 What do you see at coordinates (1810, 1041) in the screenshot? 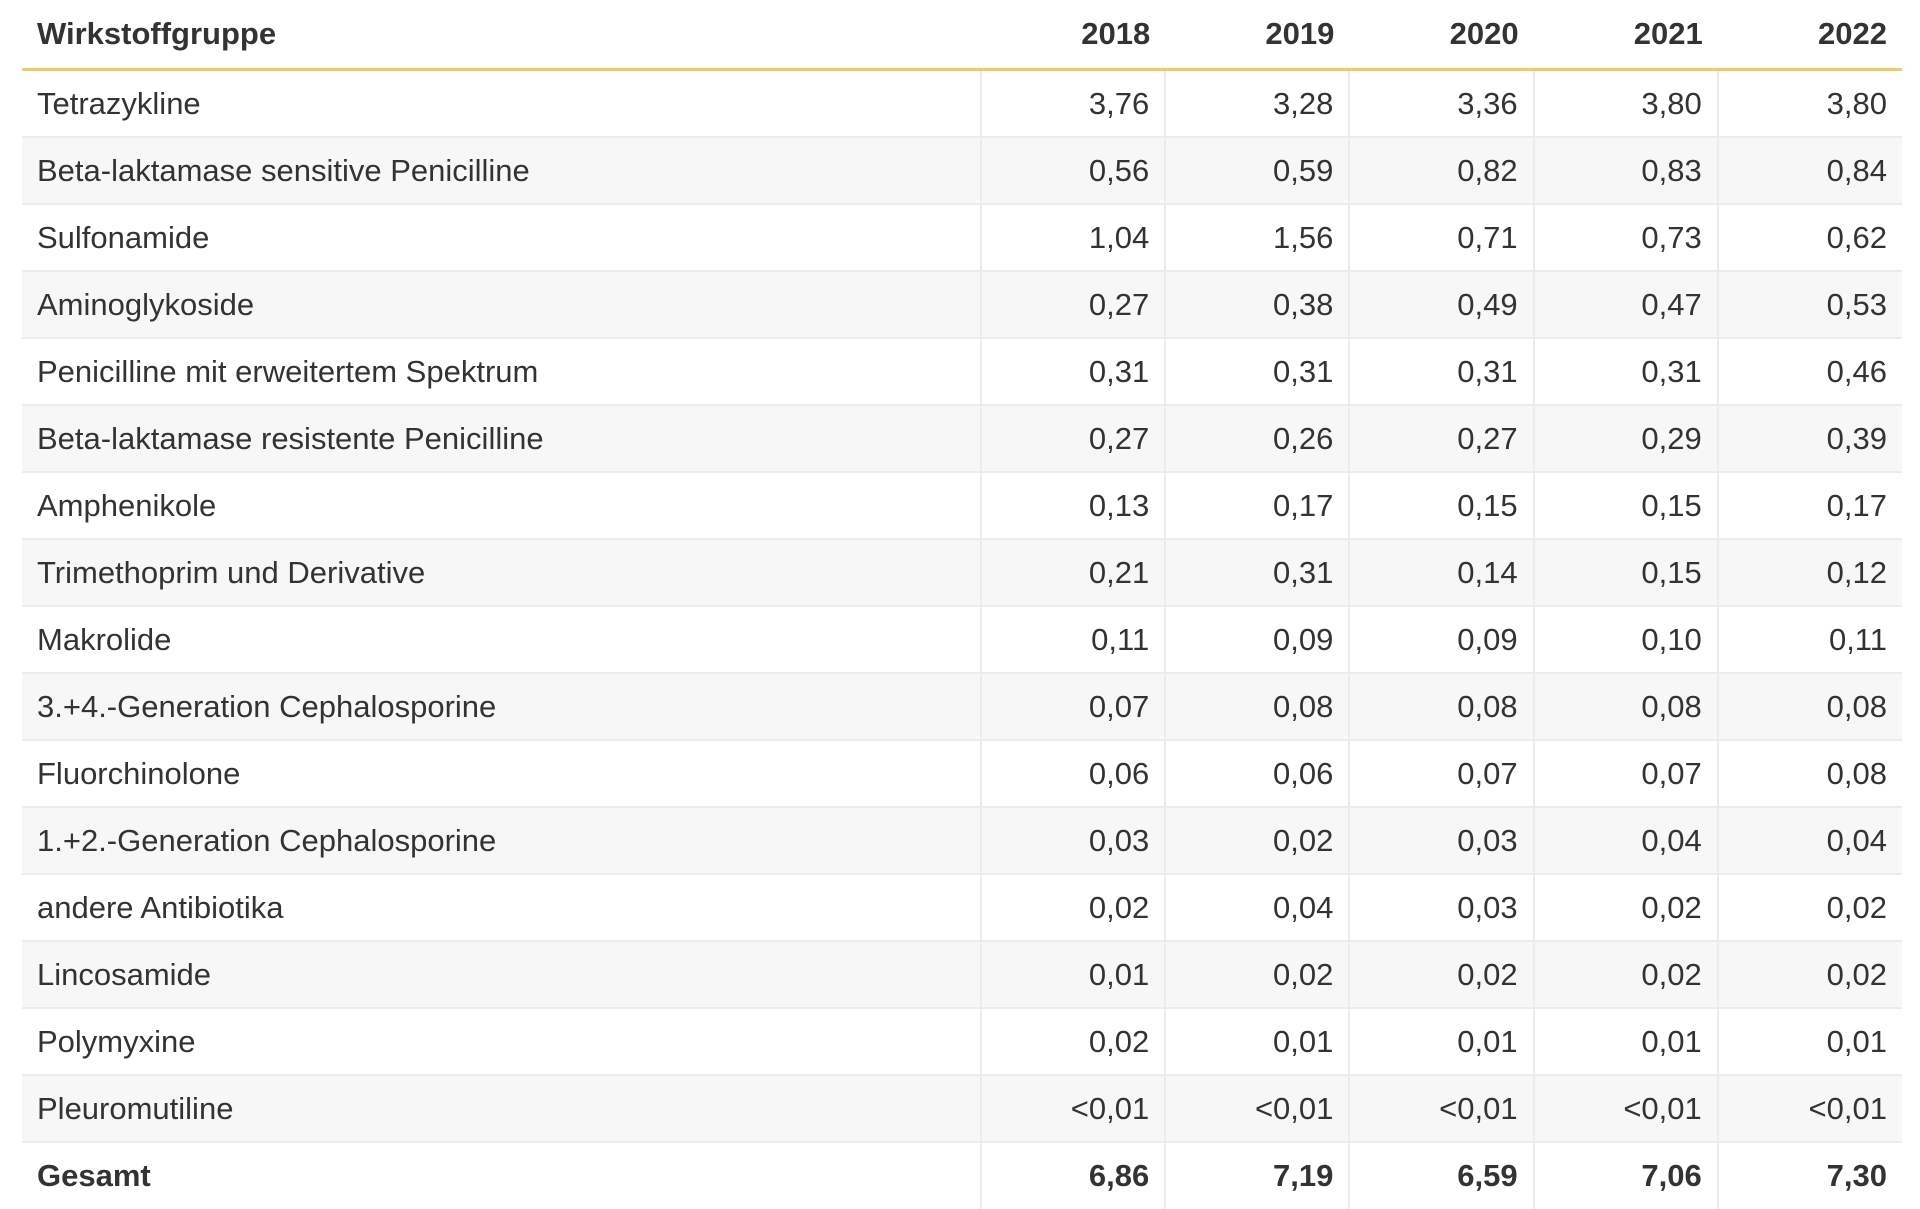
I see `value-cell-2022: 0,01` at bounding box center [1810, 1041].